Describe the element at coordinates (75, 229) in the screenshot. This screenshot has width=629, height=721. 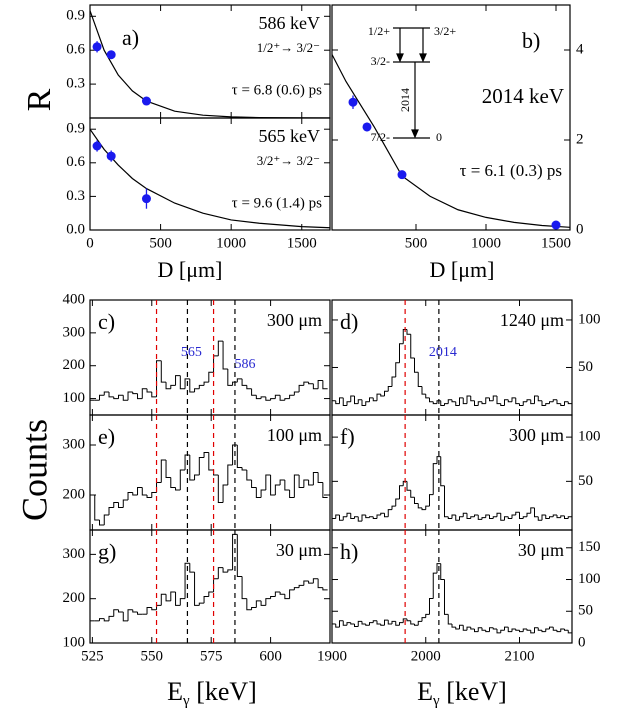
I see `y-tick-label: 0.0` at that location.